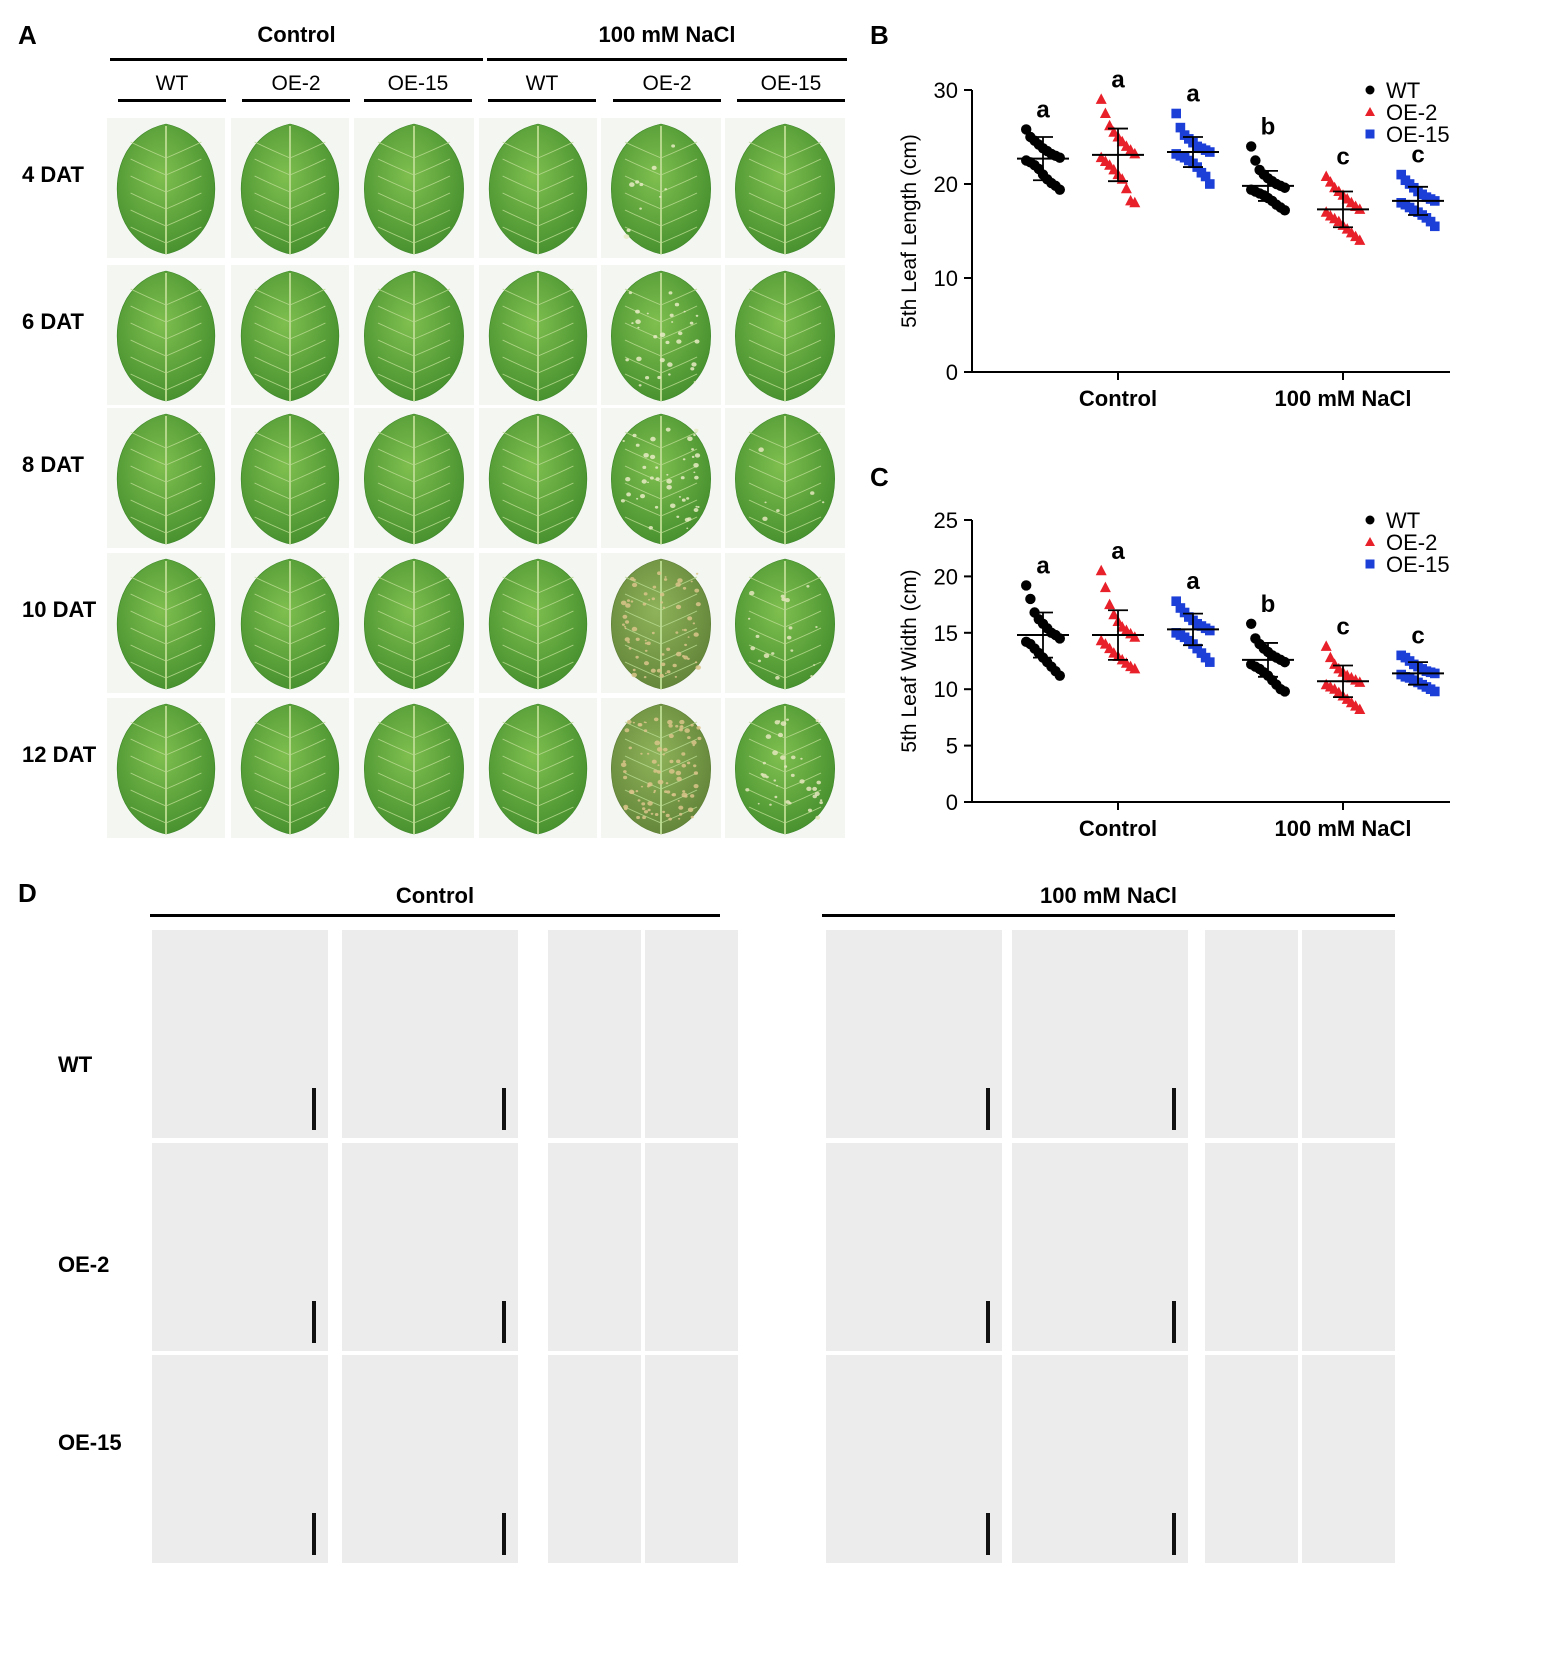 This screenshot has height=1675, width=1562. Describe the element at coordinates (1193, 581) in the screenshot. I see `chart-c-significance-letter: a` at that location.